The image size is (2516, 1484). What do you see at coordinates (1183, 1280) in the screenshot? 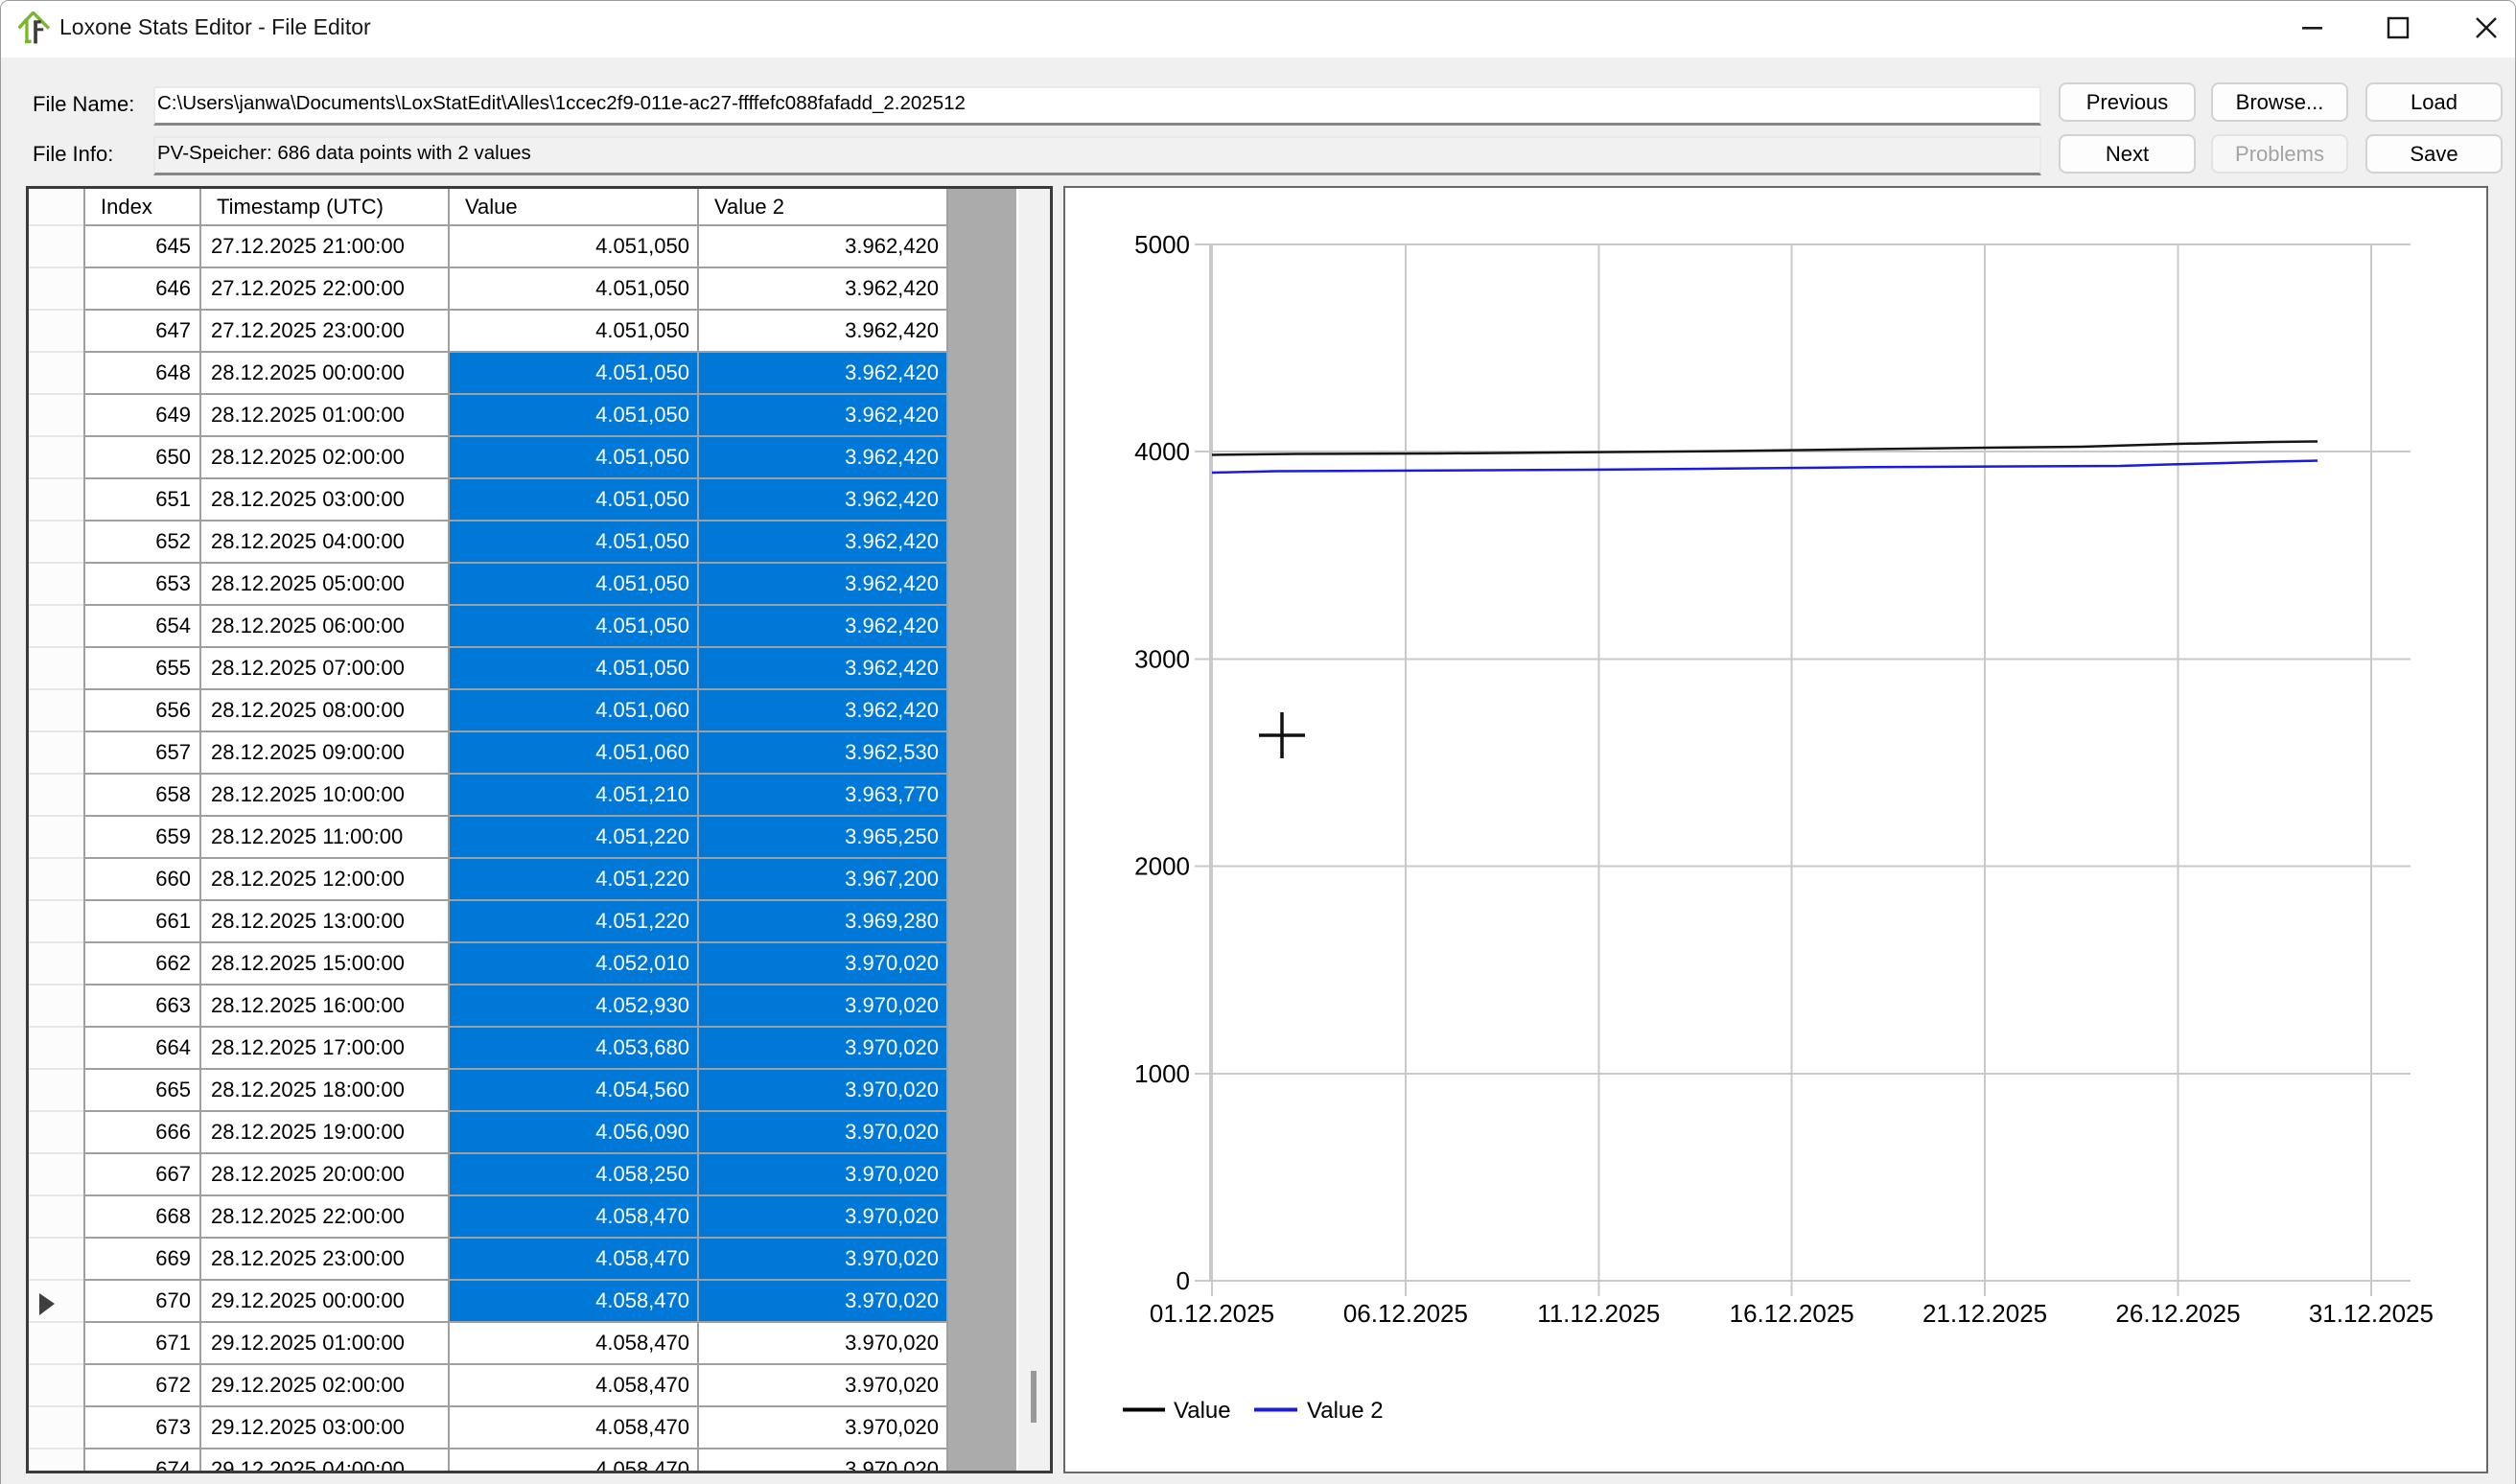
I see `svg-text: 0` at bounding box center [1183, 1280].